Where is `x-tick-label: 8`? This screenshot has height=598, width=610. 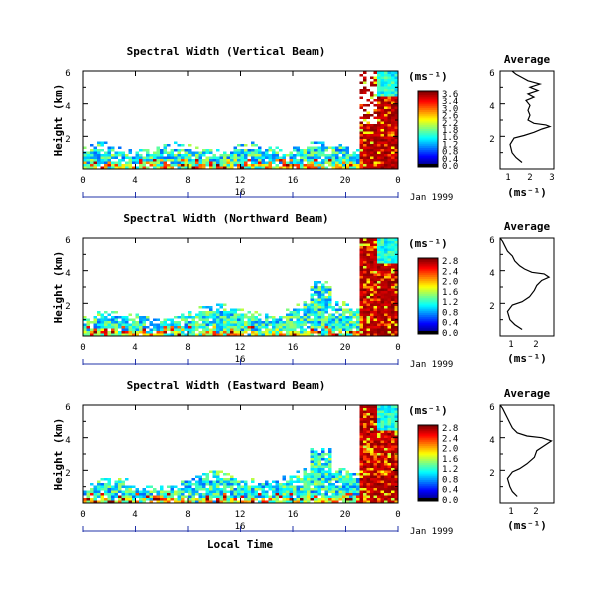
x-tick-label: 8 is located at coordinates (187, 181).